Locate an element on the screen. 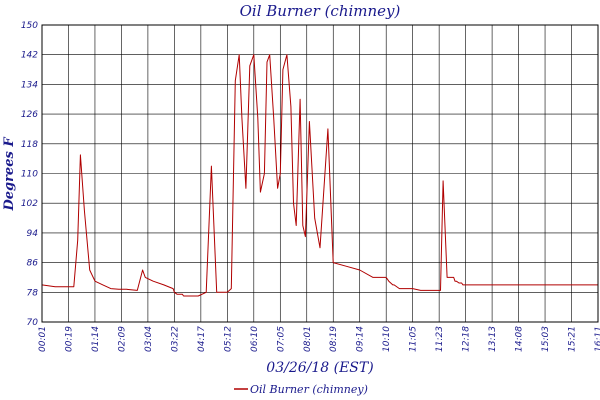 The image size is (600, 400). y-tick-label: 94 is located at coordinates (33, 234).